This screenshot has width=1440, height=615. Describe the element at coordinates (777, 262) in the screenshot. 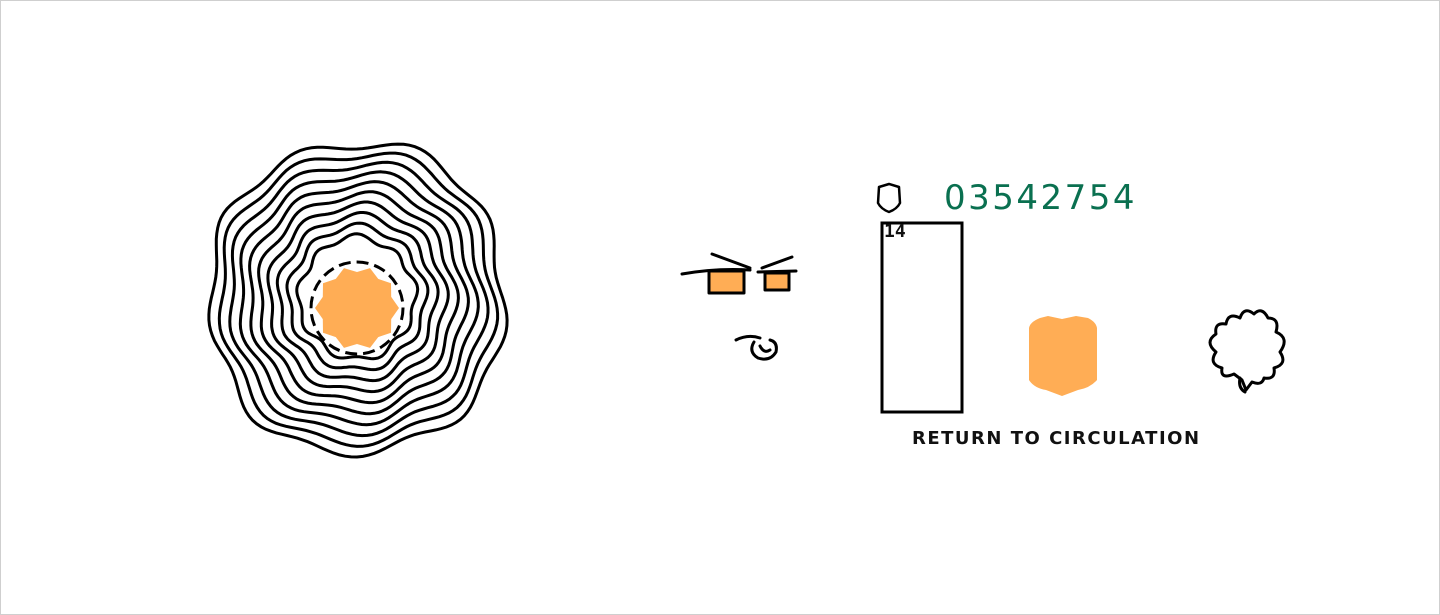

I see `right-frown-line` at that location.